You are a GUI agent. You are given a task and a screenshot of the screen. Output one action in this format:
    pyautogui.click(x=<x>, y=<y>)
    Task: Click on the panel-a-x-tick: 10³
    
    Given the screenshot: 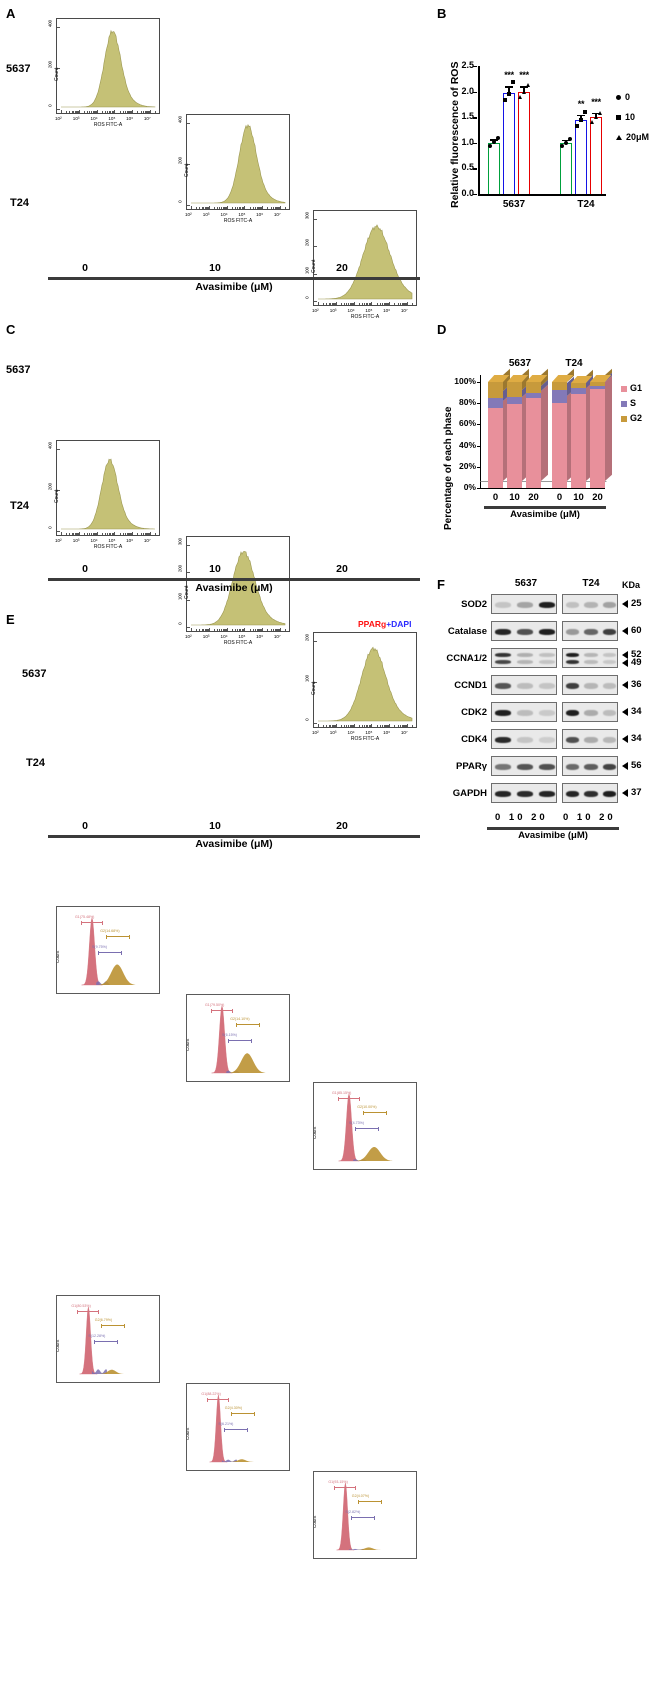 What is the action you would take?
    pyautogui.click(x=333, y=310)
    